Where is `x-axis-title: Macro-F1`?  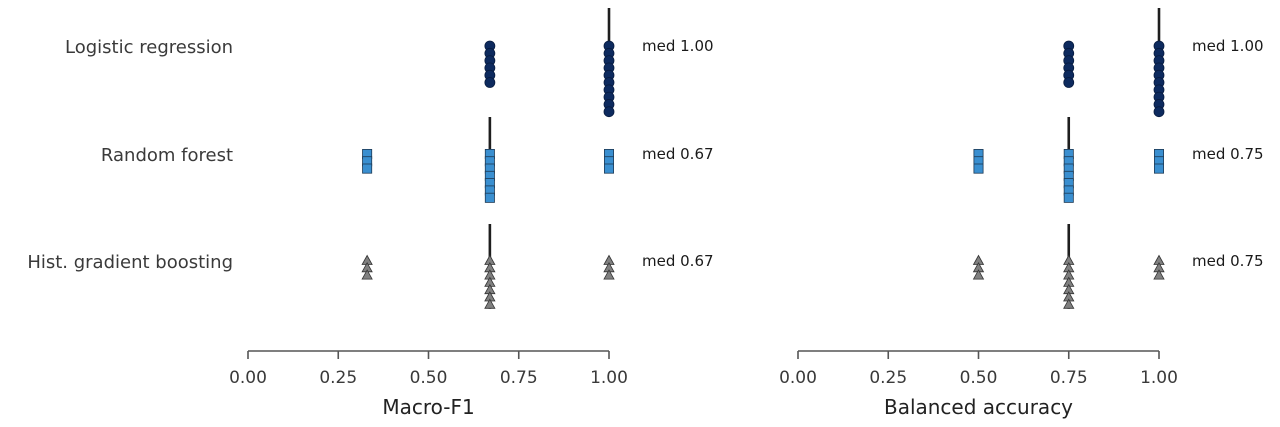 x-axis-title: Macro-F1 is located at coordinates (428, 407).